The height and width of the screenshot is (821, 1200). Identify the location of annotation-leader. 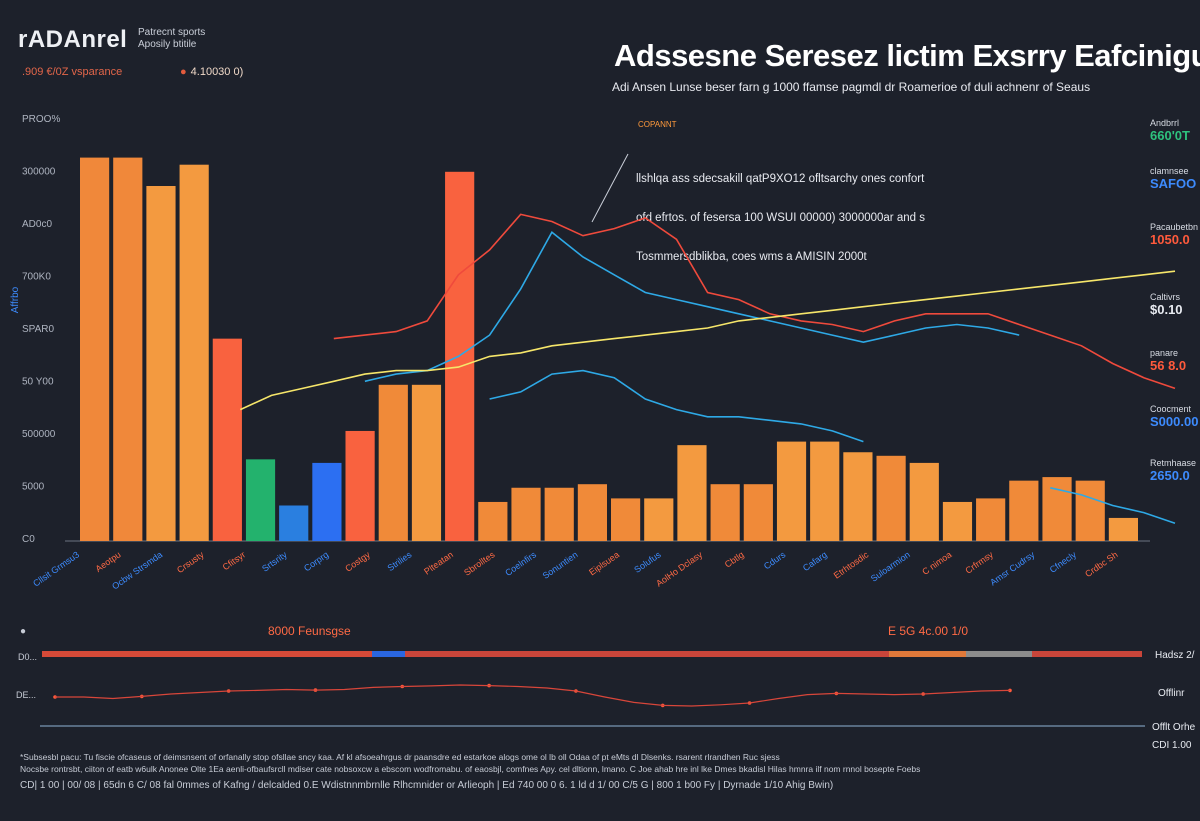
(610, 188).